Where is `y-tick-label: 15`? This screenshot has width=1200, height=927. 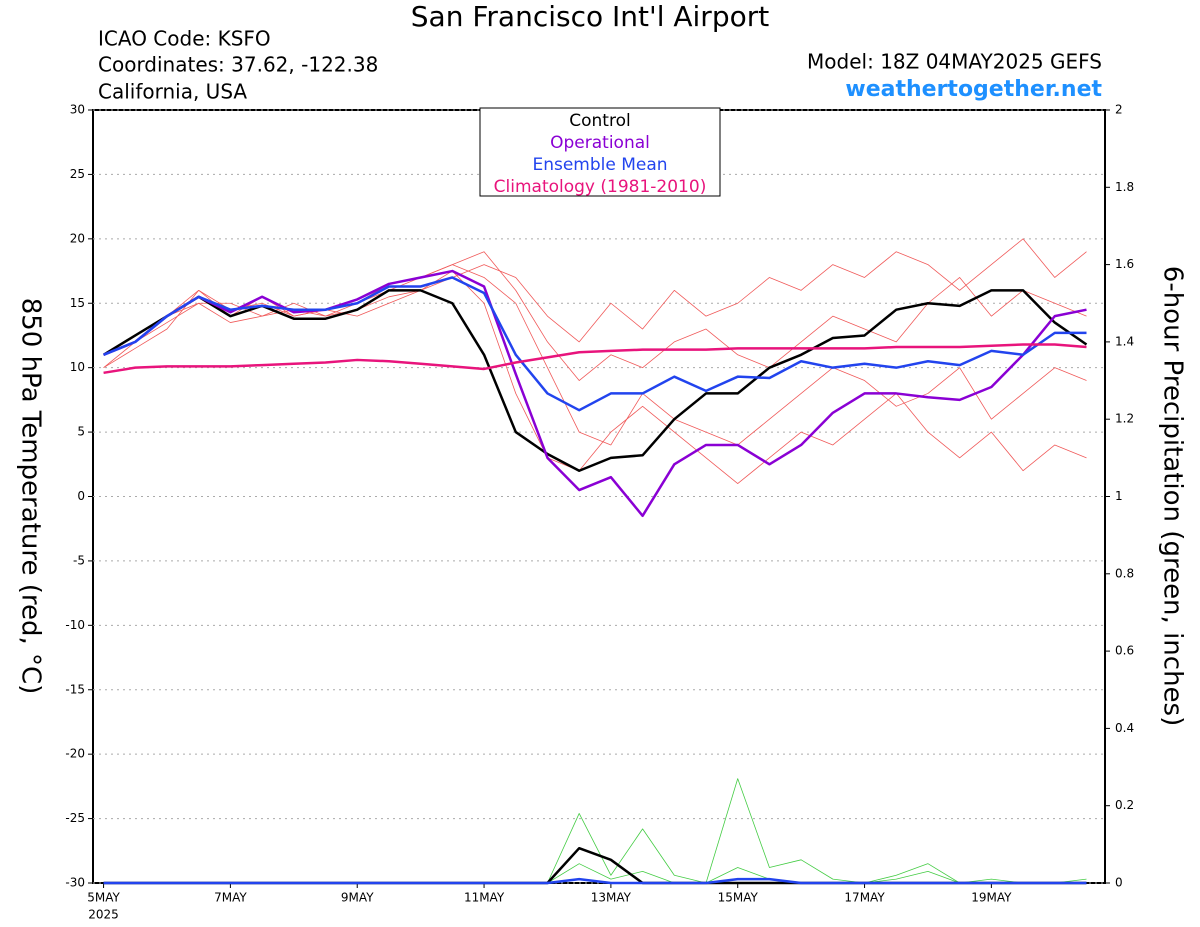 y-tick-label: 15 is located at coordinates (77, 303).